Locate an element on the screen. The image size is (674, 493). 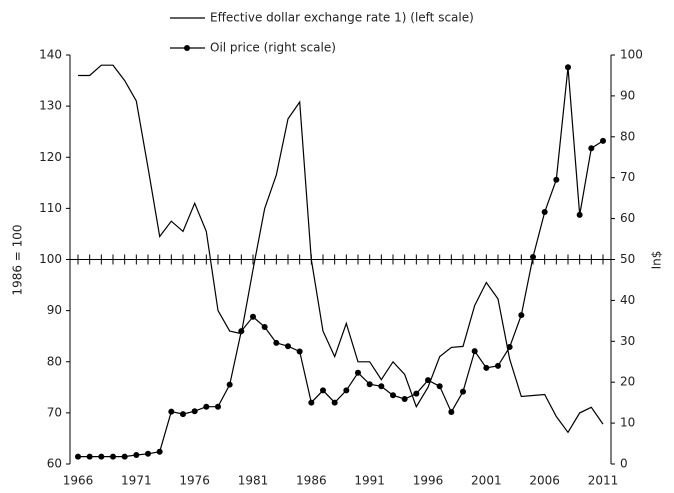
y2-tick-label: 40 is located at coordinates (627, 300).